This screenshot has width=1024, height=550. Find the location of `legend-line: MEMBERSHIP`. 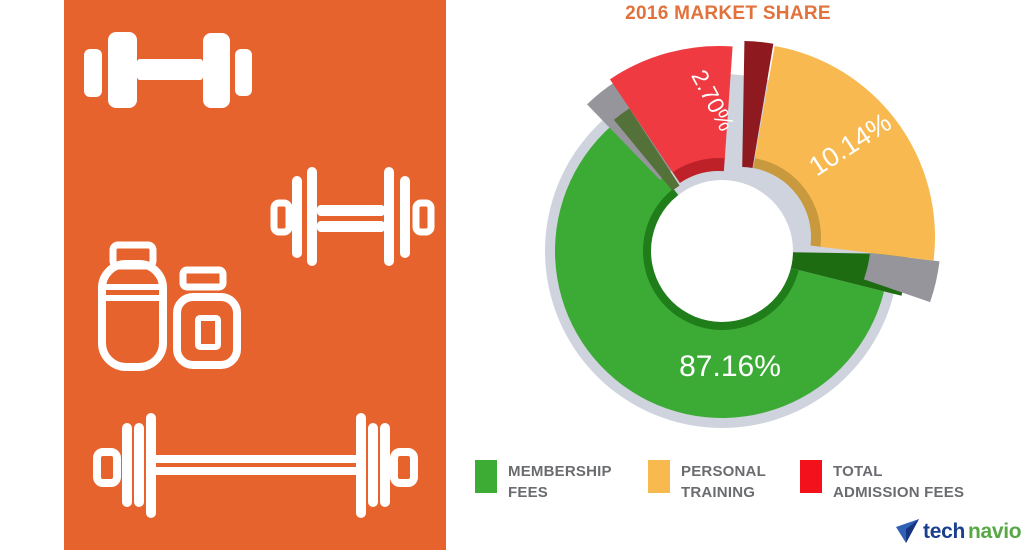

legend-line: MEMBERSHIP is located at coordinates (560, 471).